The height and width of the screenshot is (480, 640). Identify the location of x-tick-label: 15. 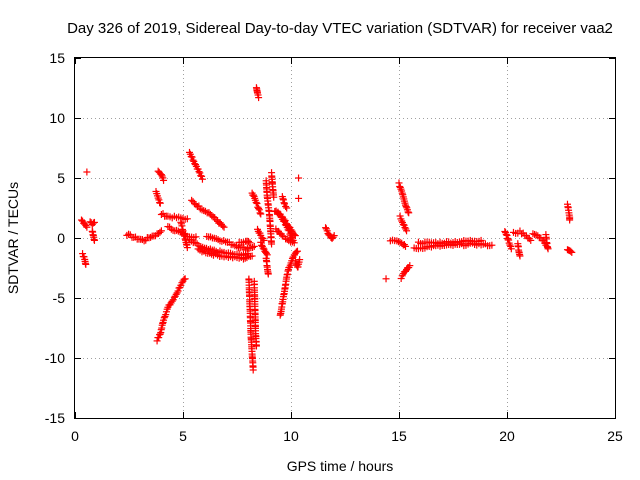
(399, 436).